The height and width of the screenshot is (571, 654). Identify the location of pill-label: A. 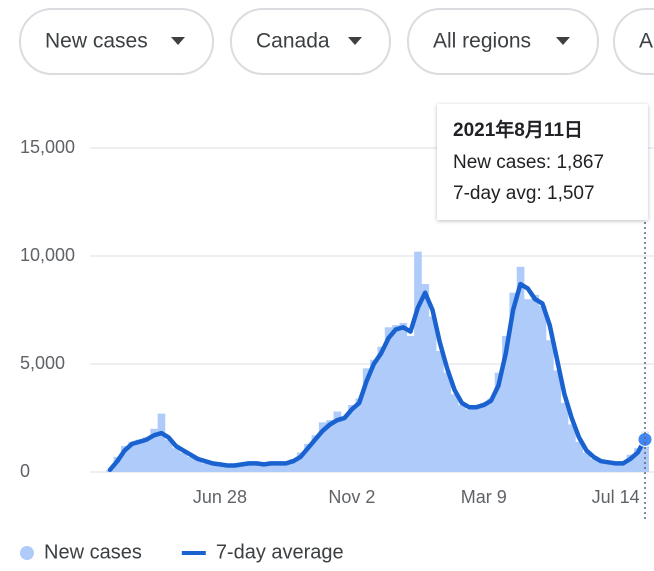
(646, 41).